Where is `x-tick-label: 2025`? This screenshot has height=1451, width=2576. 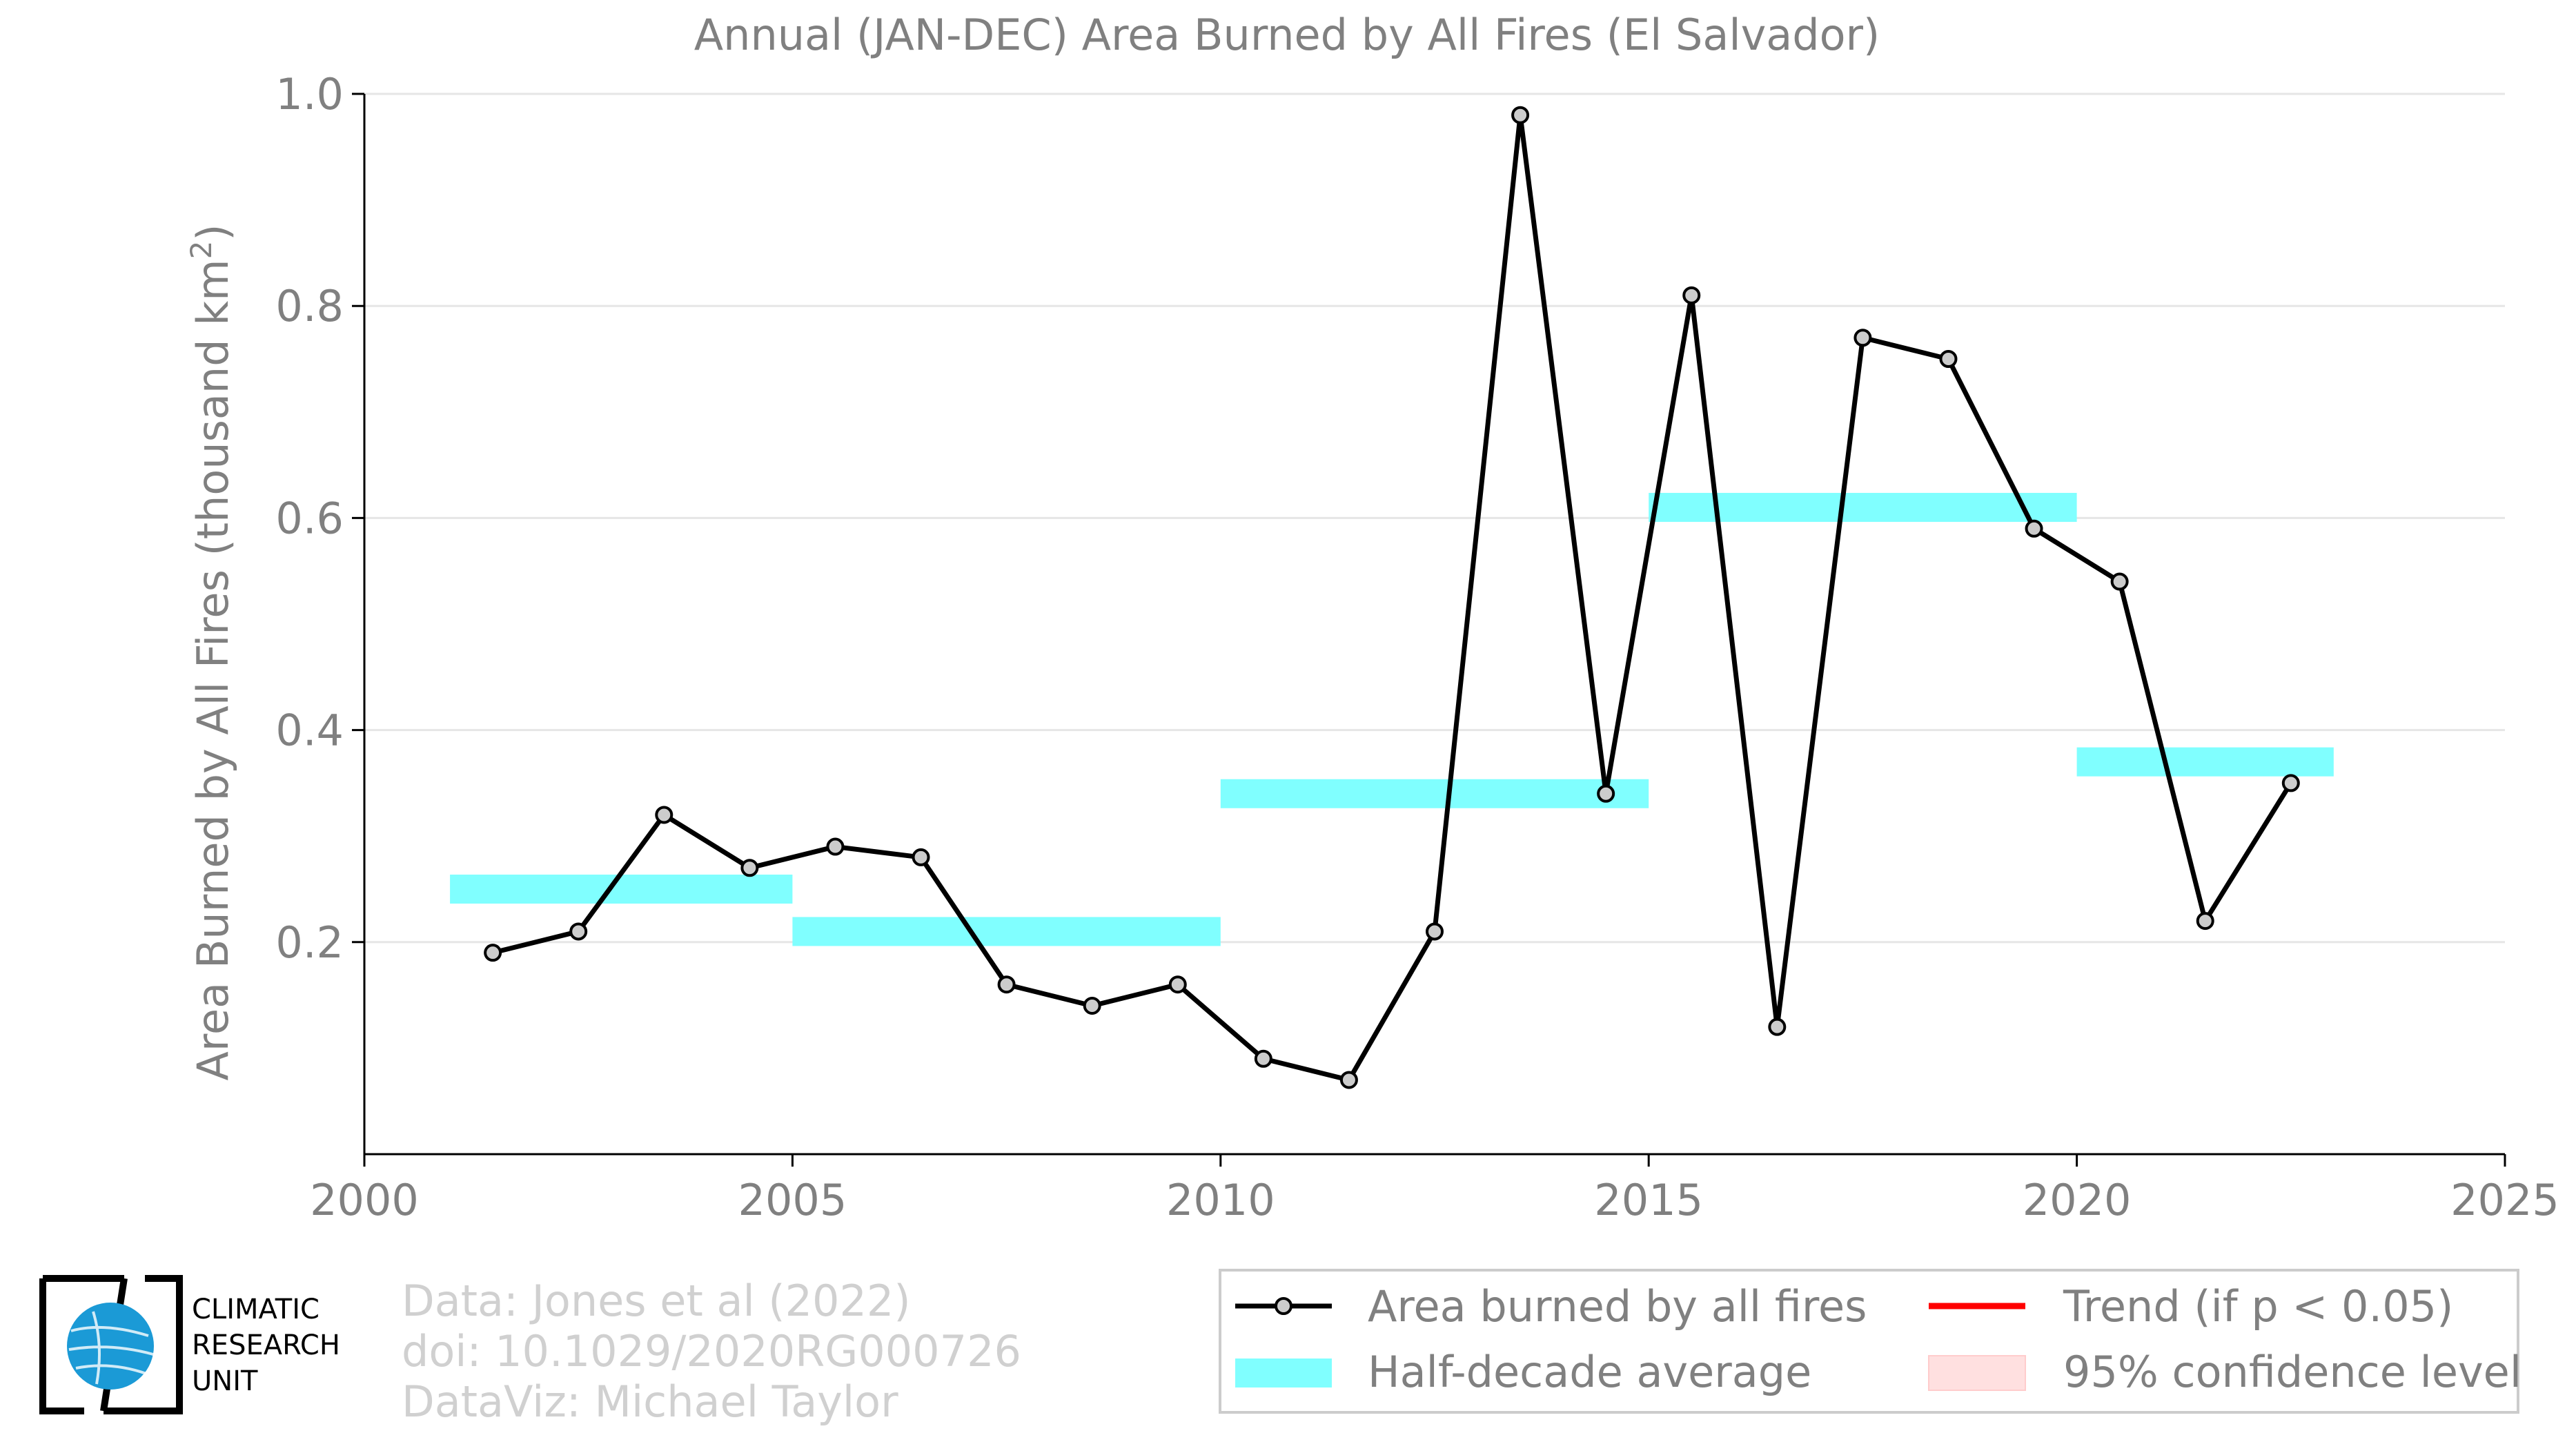 x-tick-label: 2025 is located at coordinates (2504, 1200).